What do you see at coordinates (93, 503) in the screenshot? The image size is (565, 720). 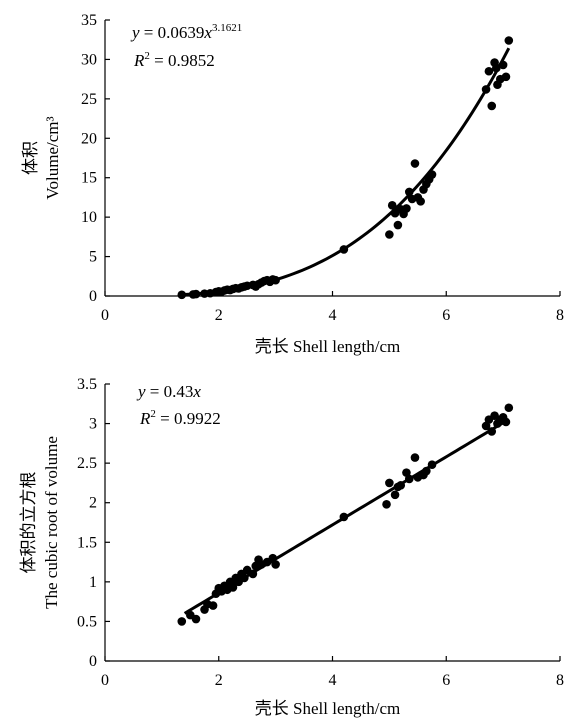 I see `y-tick-label: 2` at bounding box center [93, 503].